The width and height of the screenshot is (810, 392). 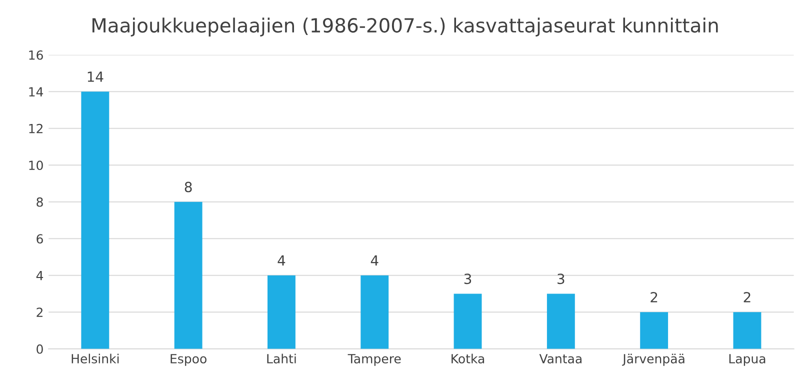 What do you see at coordinates (95, 359) in the screenshot?
I see `x-tick-label: Helsinki` at bounding box center [95, 359].